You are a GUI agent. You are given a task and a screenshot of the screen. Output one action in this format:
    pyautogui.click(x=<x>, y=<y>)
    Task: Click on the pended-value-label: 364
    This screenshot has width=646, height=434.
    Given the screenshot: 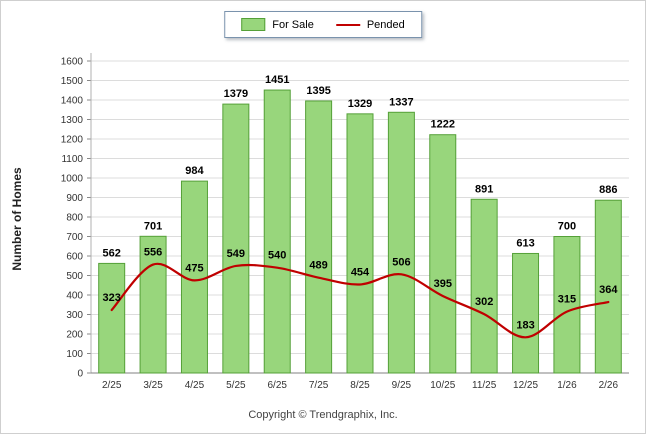 What is the action you would take?
    pyautogui.click(x=608, y=290)
    